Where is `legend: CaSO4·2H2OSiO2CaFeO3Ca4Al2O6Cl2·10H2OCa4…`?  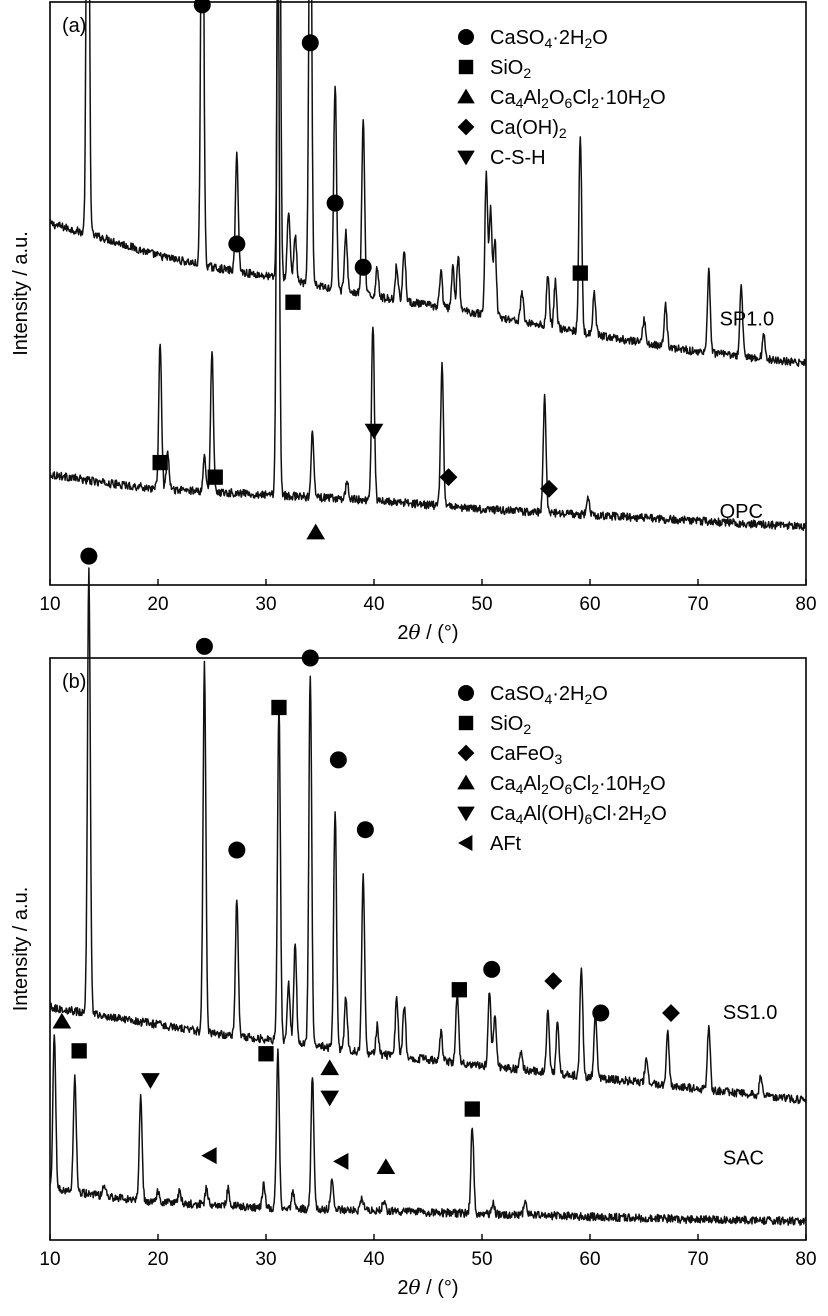 legend: CaSO4·2H2OSiO2CaFeO3Ca4Al2O6Cl2·10H2OCa4… is located at coordinates (562, 769).